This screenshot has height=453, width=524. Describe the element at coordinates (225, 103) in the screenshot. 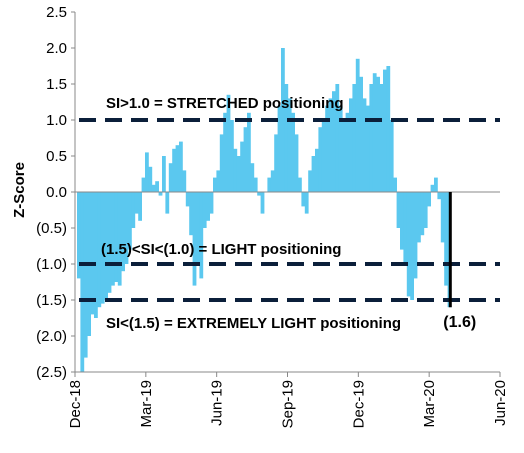

I see `threshold-label: SI>1.0 = STRETCHED positioning` at that location.